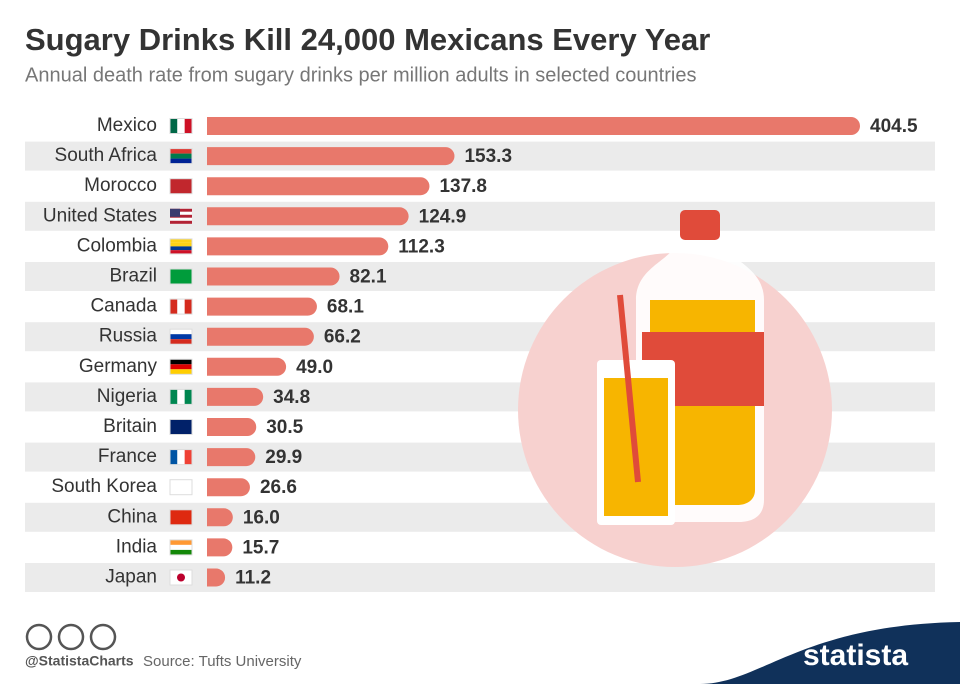  I want to click on brand-logo: statista, so click(855, 655).